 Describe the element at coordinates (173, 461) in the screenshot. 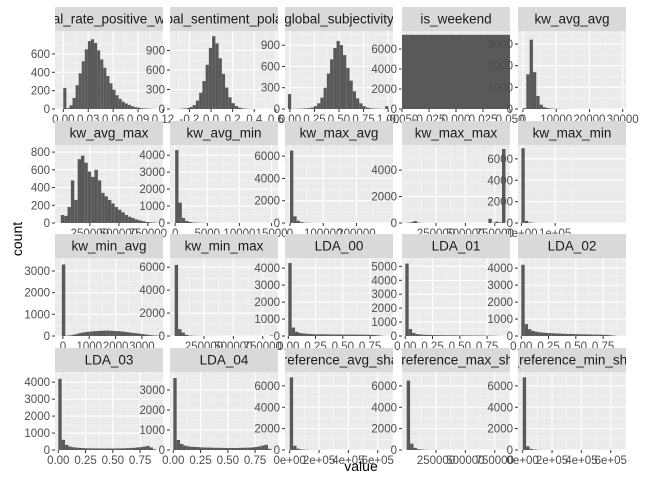

I see `x-tick-label: 0.00` at that location.